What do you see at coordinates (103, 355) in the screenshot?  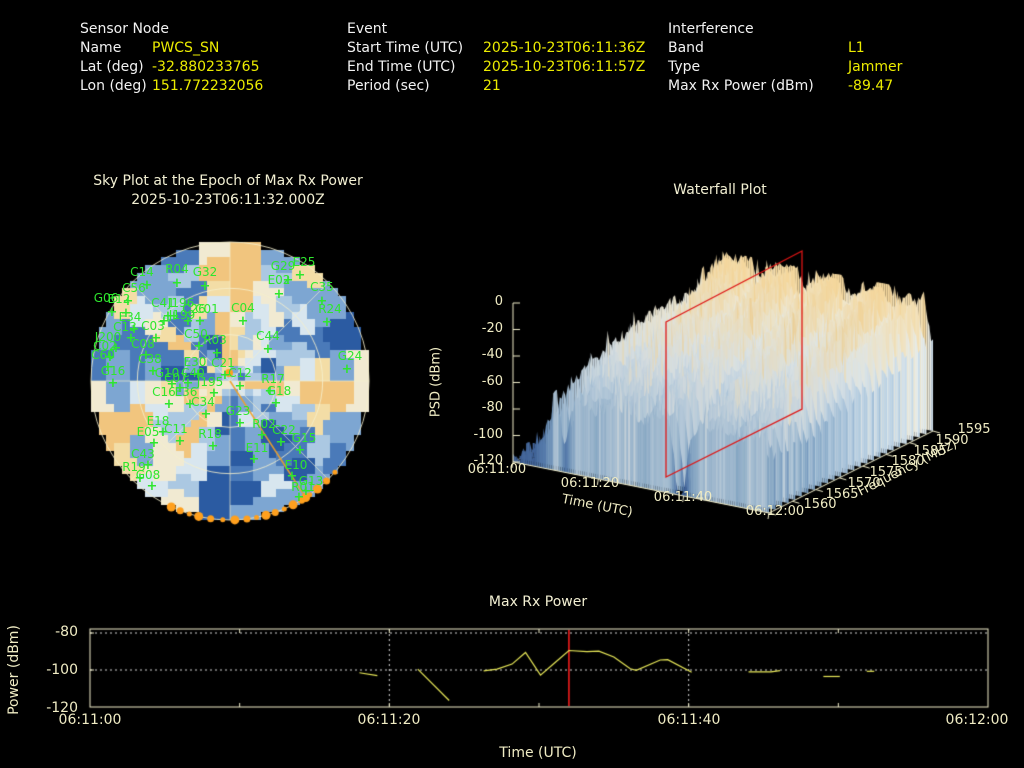 I see `satellite-label-C60: C60` at bounding box center [103, 355].